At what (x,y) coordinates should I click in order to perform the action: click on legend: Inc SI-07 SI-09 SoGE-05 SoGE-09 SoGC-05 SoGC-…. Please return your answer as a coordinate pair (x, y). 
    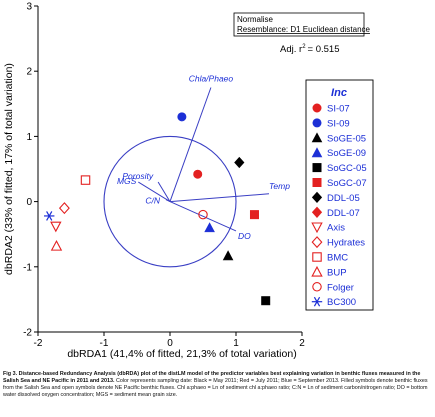
    Looking at the image, I should click on (339, 195).